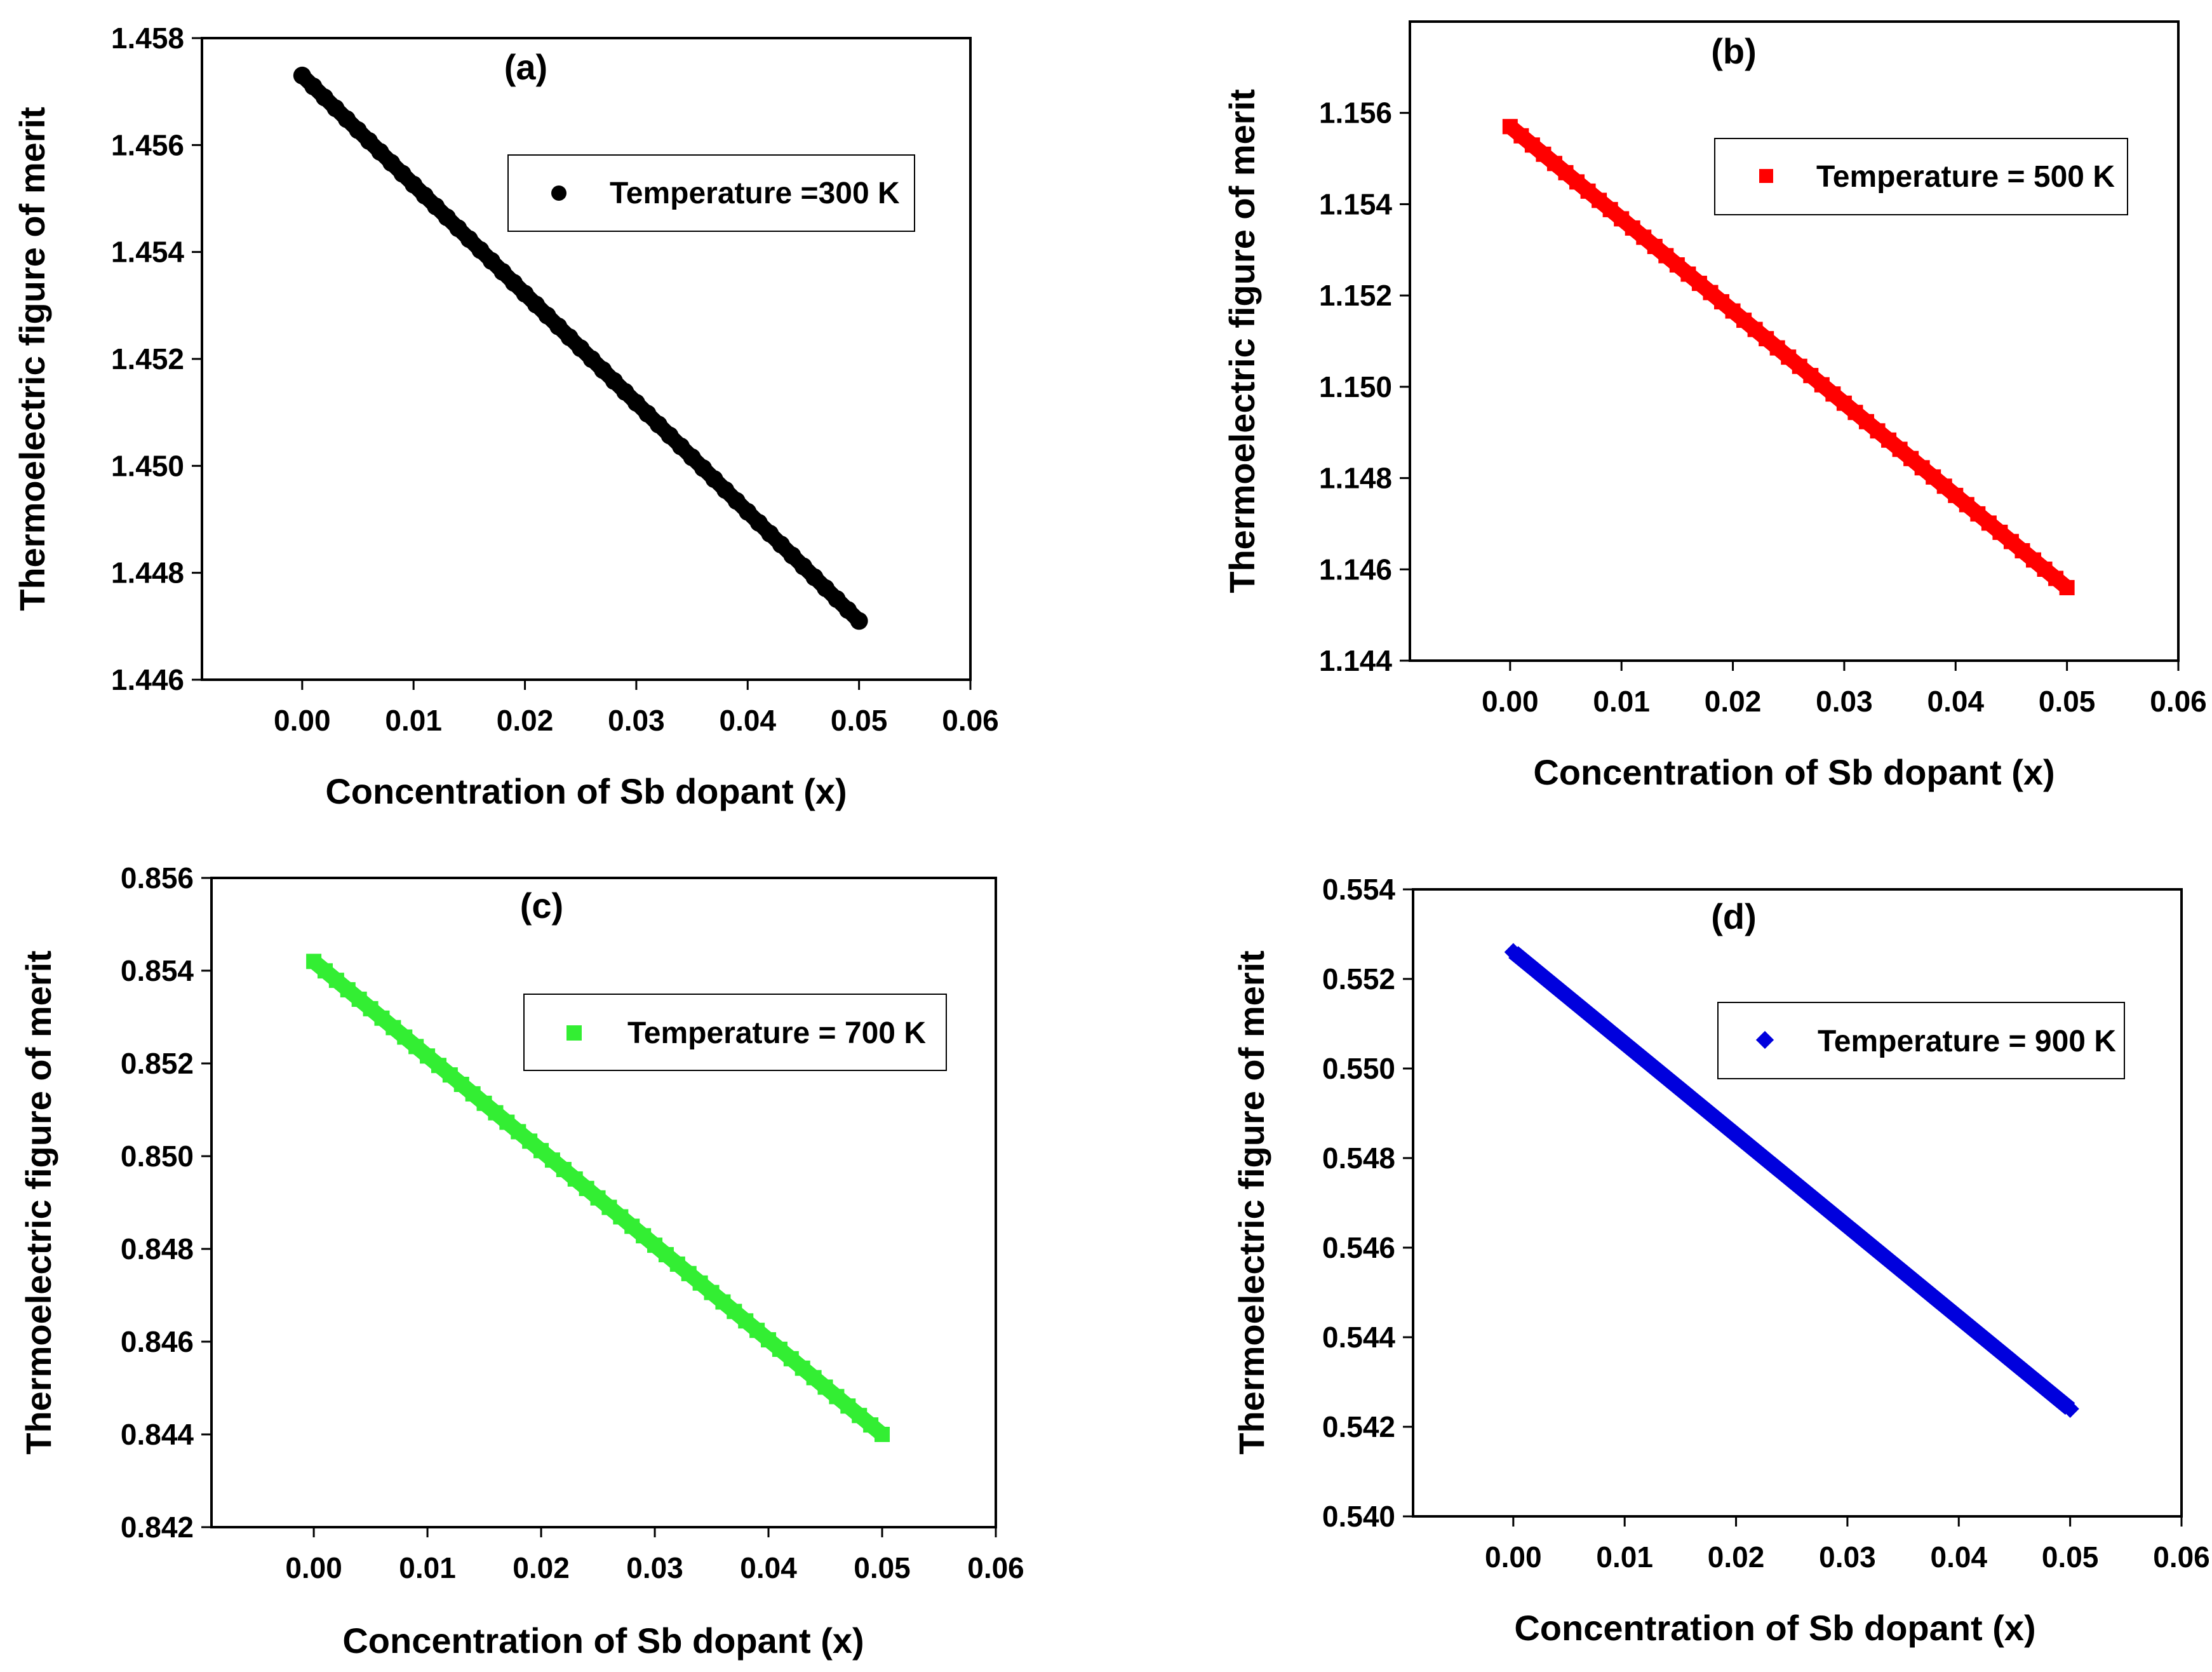  I want to click on y-tick-label: 0.546, so click(1358, 1247).